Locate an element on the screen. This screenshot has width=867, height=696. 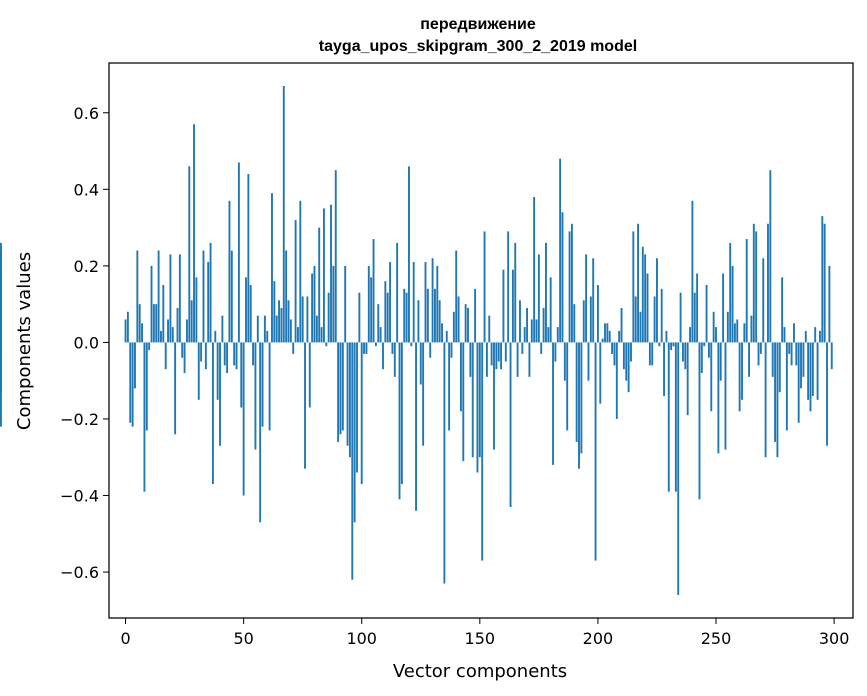
y-tick-label: 0.2 is located at coordinates (86, 266).